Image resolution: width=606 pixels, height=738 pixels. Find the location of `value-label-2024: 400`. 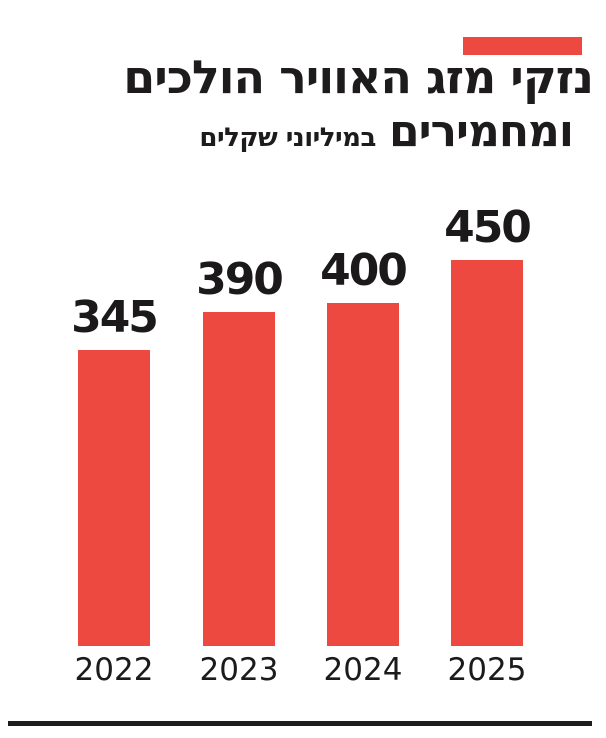

value-label-2024: 400 is located at coordinates (364, 270).